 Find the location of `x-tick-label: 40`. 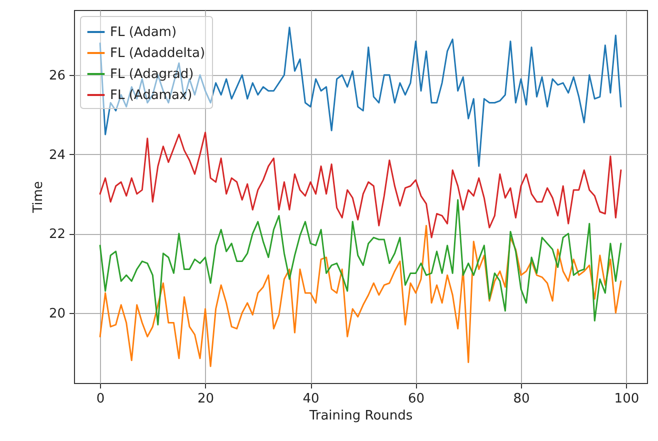

x-tick-label: 40 is located at coordinates (311, 399).